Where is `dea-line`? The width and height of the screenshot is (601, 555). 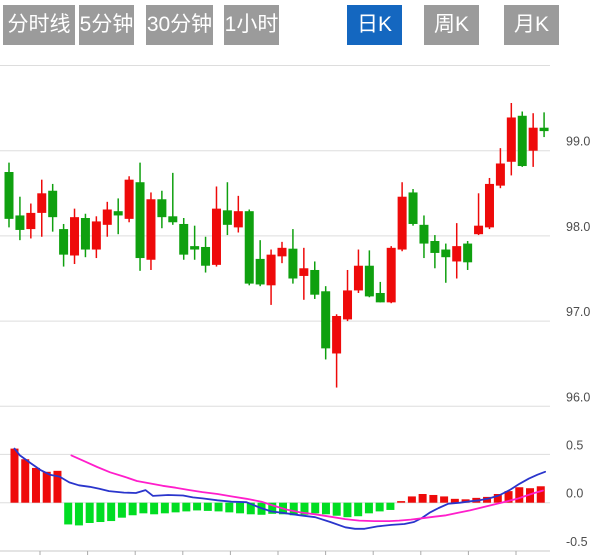
dea-line is located at coordinates (307, 488).